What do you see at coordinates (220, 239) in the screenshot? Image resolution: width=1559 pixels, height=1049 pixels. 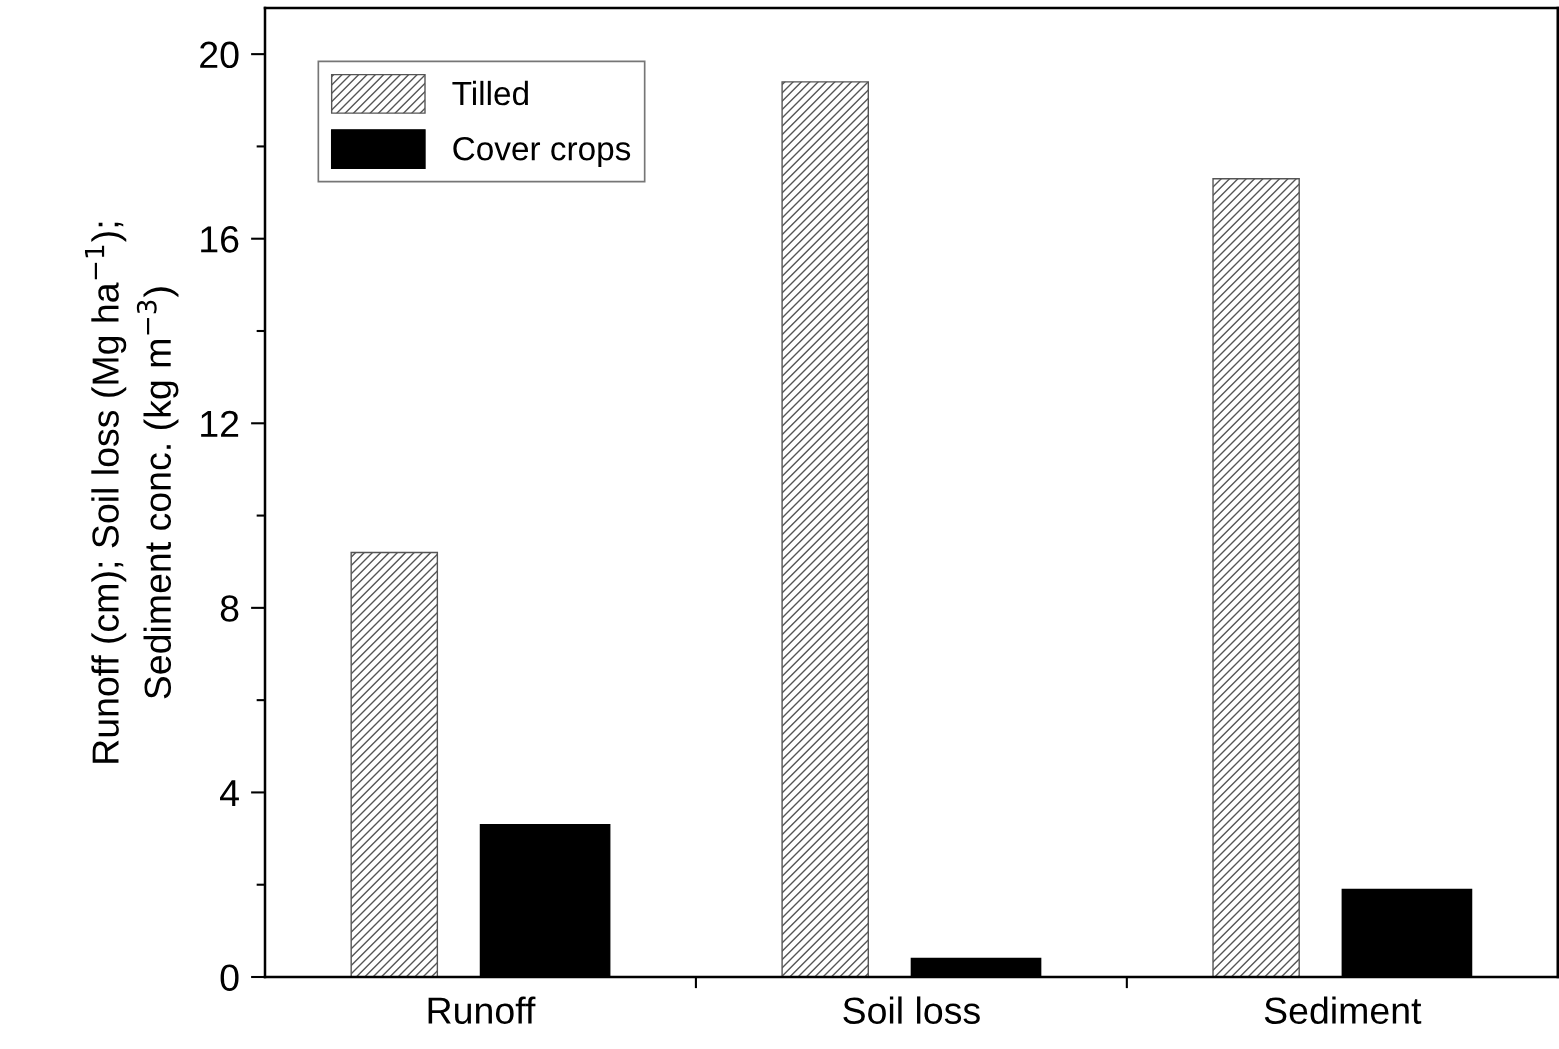 I see `y-tick-label: 16` at bounding box center [220, 239].